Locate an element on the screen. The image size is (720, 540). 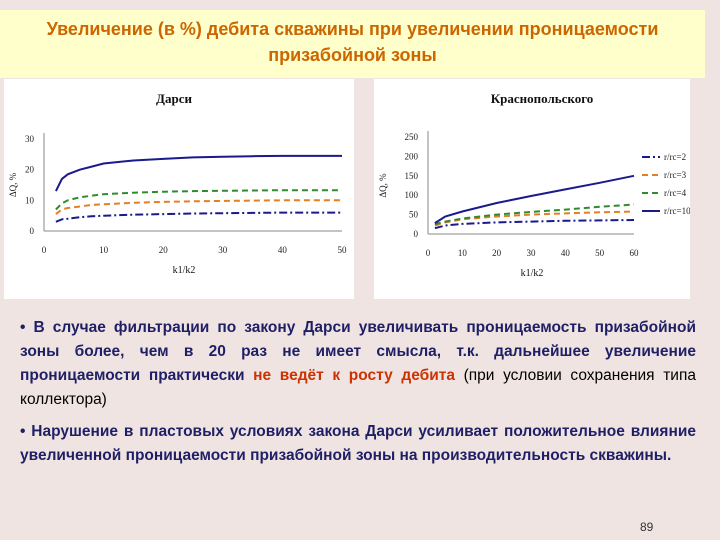
bullet-1-note: (при условии сохранения типа коллектора) is located at coordinates (358, 387).